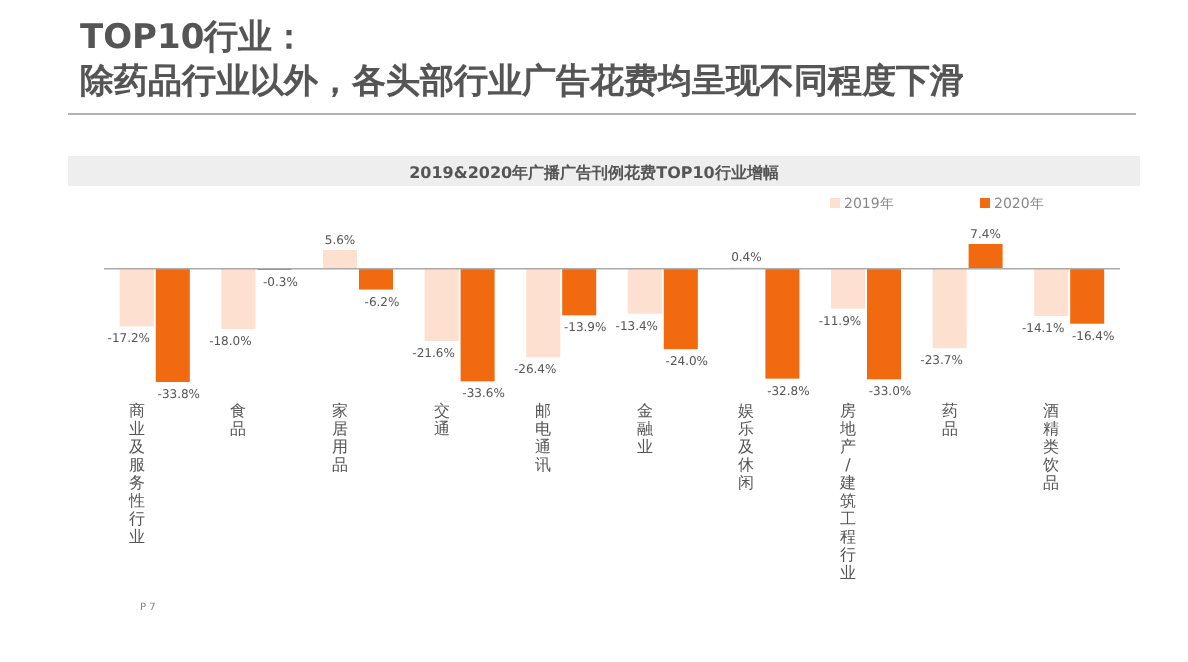  I want to click on x-tick-label: 娱乐及休闲, so click(746, 447).